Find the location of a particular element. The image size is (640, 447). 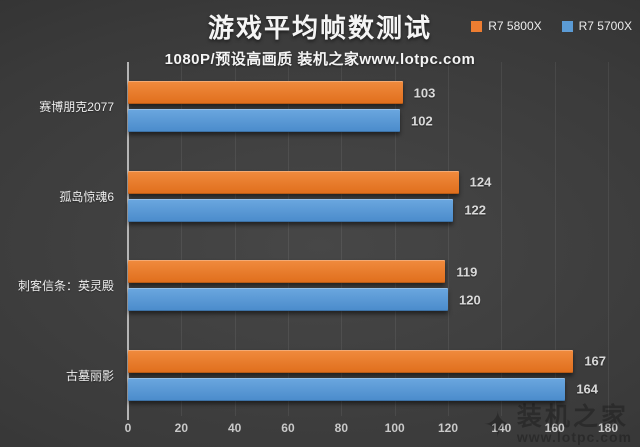

category-label-row: 赛博朋克2077 is located at coordinates (60, 107).